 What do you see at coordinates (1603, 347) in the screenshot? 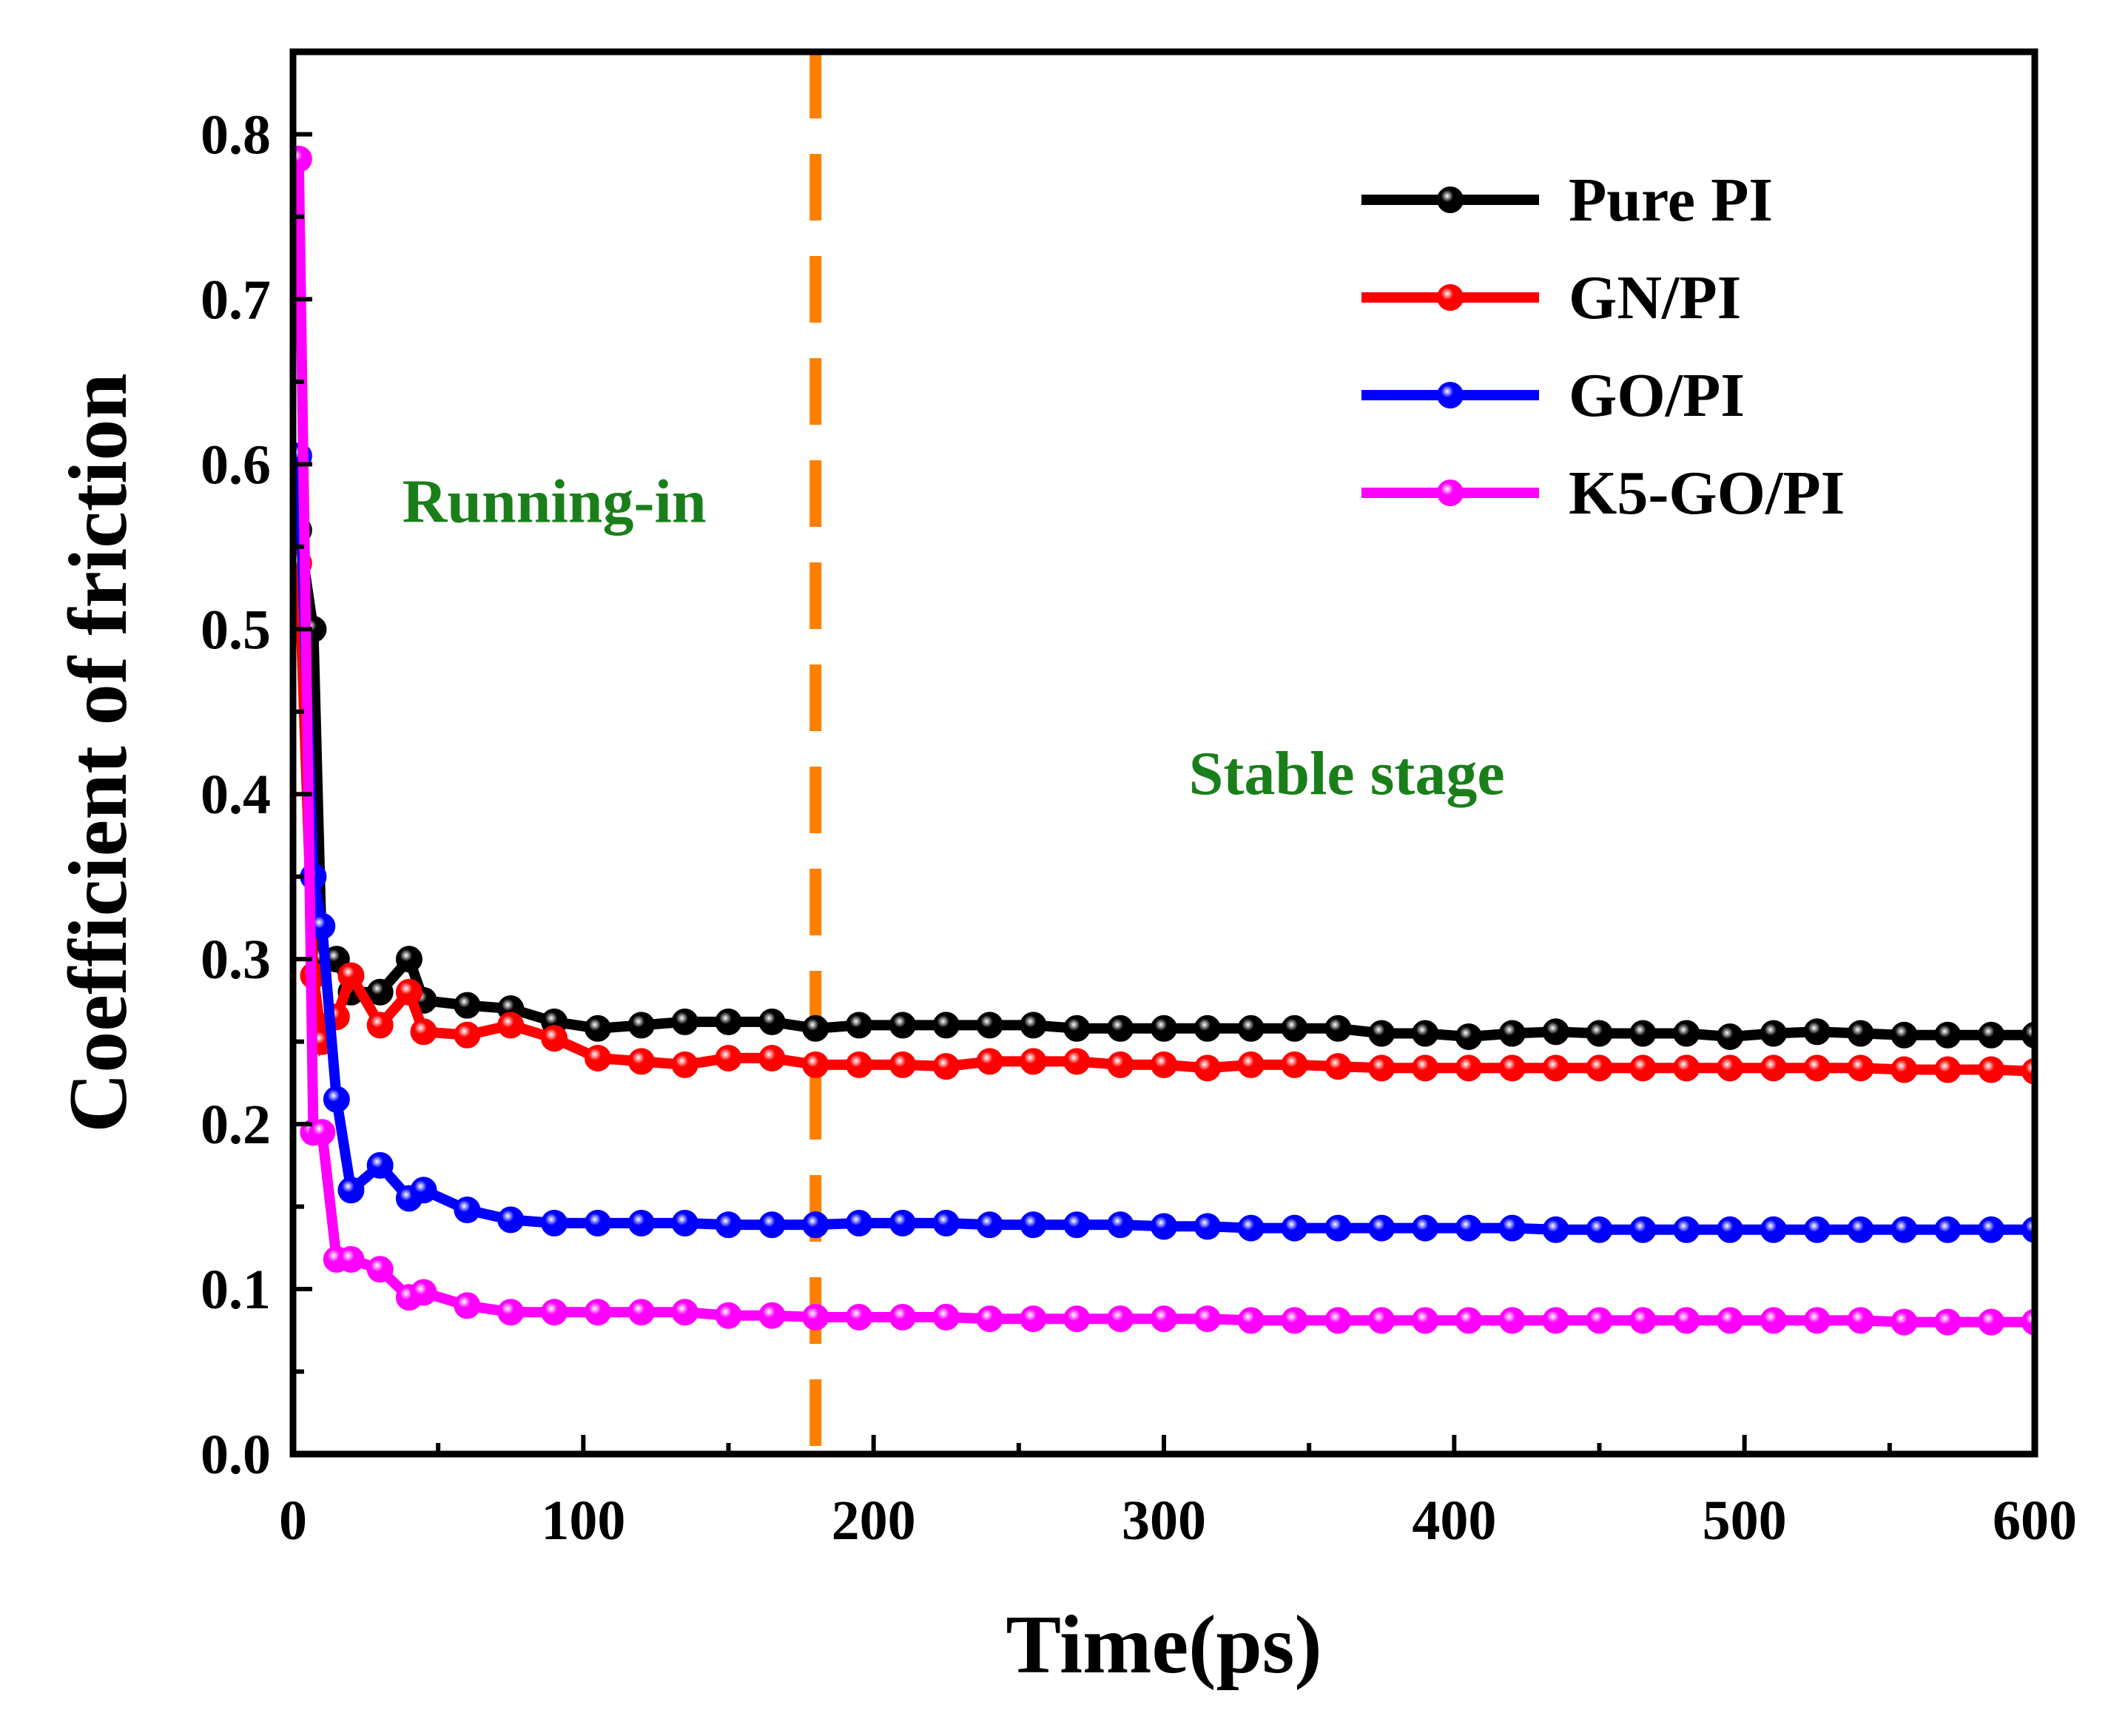
I see `legend: Pure PI GN/PI GO/PI K5-GO/PI` at bounding box center [1603, 347].